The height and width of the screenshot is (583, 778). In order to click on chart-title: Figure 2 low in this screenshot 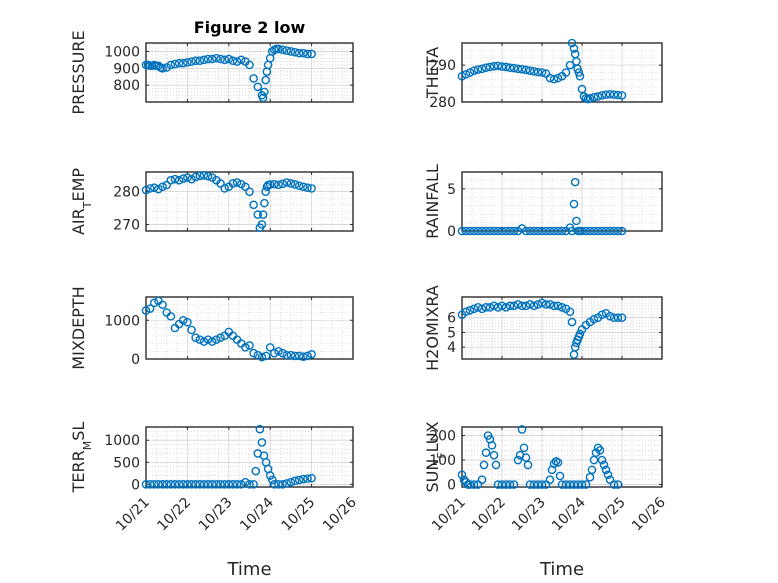, I will do `click(250, 27)`.